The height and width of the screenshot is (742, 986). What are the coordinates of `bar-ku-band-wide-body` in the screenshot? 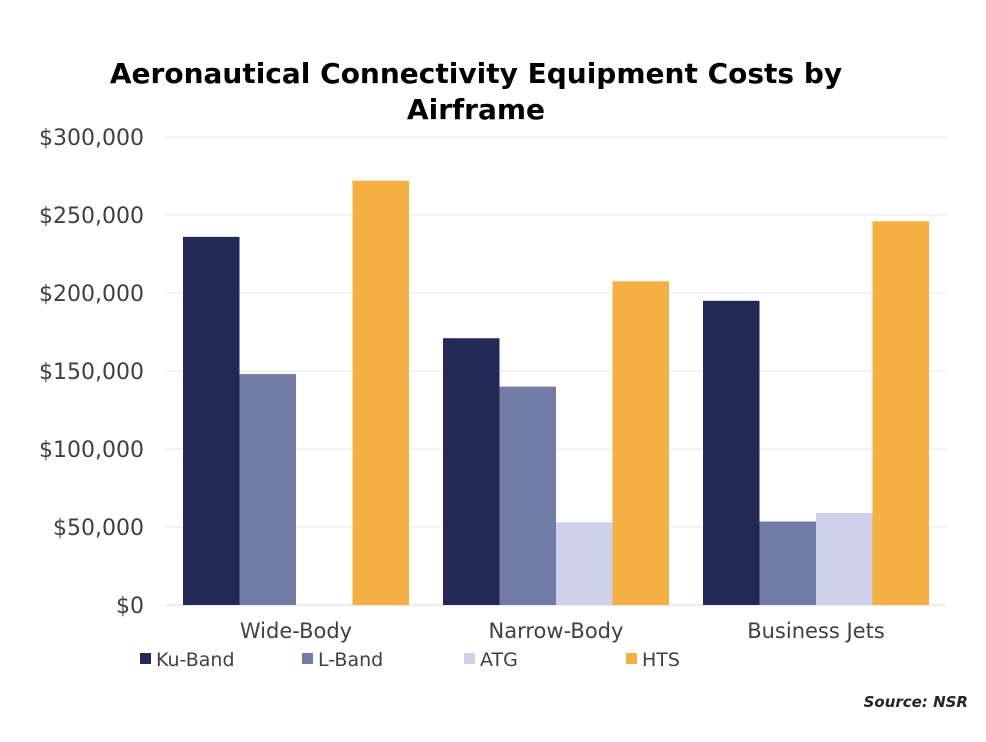 It's located at (211, 420).